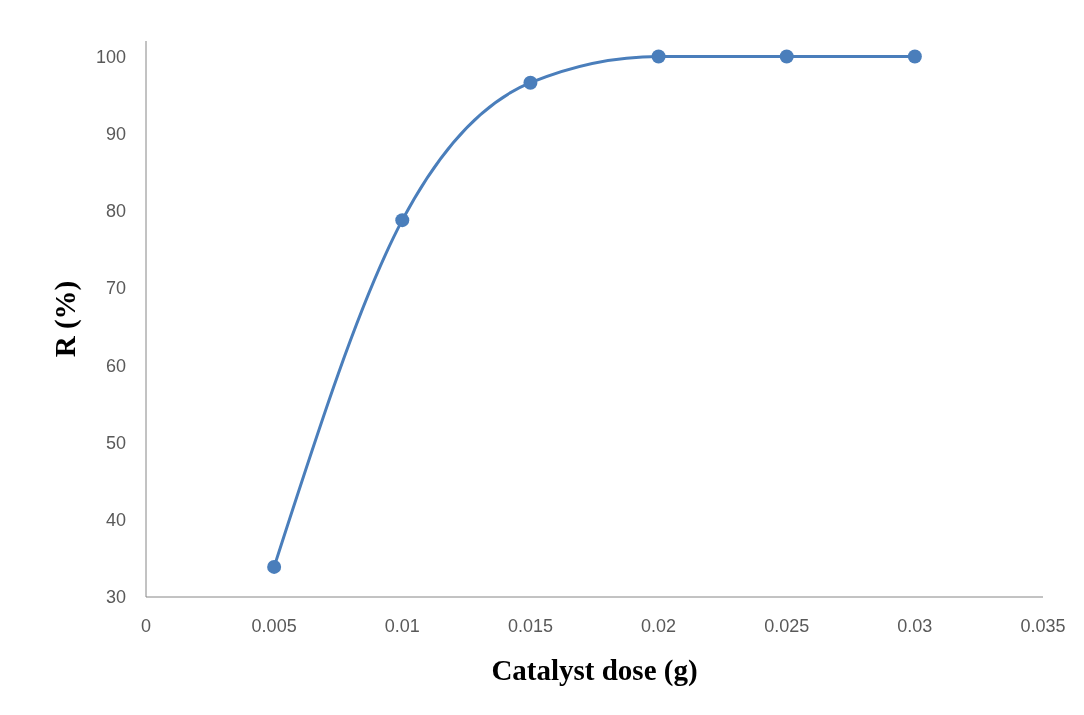 The width and height of the screenshot is (1084, 715). What do you see at coordinates (115, 133) in the screenshot?
I see `y-tick-label: 90` at bounding box center [115, 133].